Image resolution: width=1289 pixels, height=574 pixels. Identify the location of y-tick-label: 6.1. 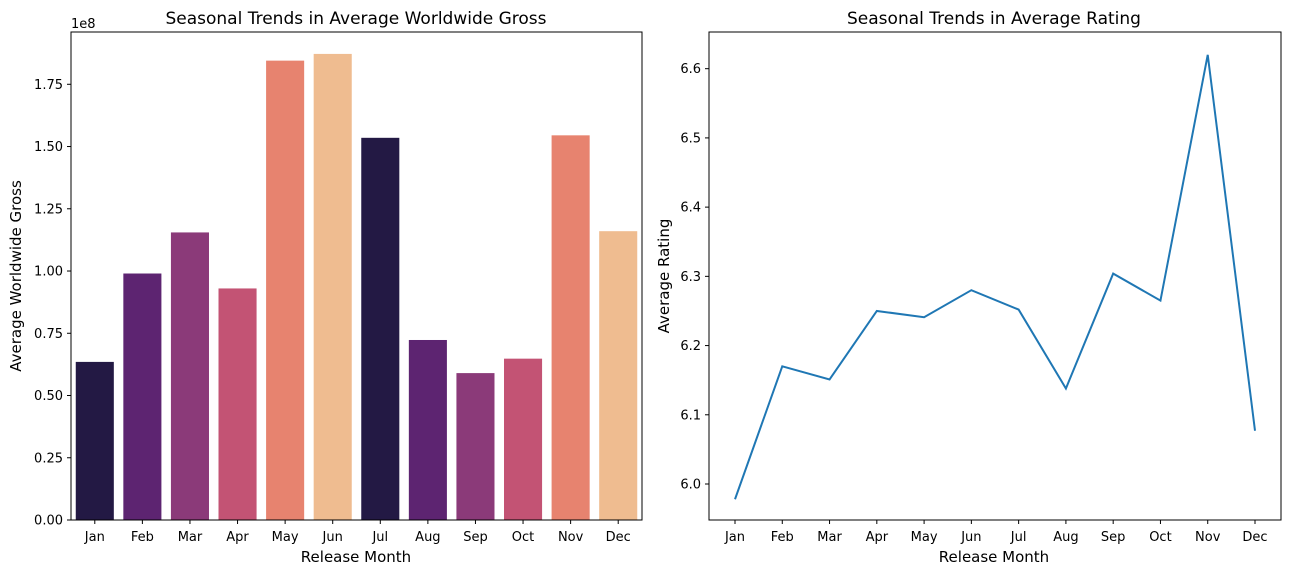
(690, 415).